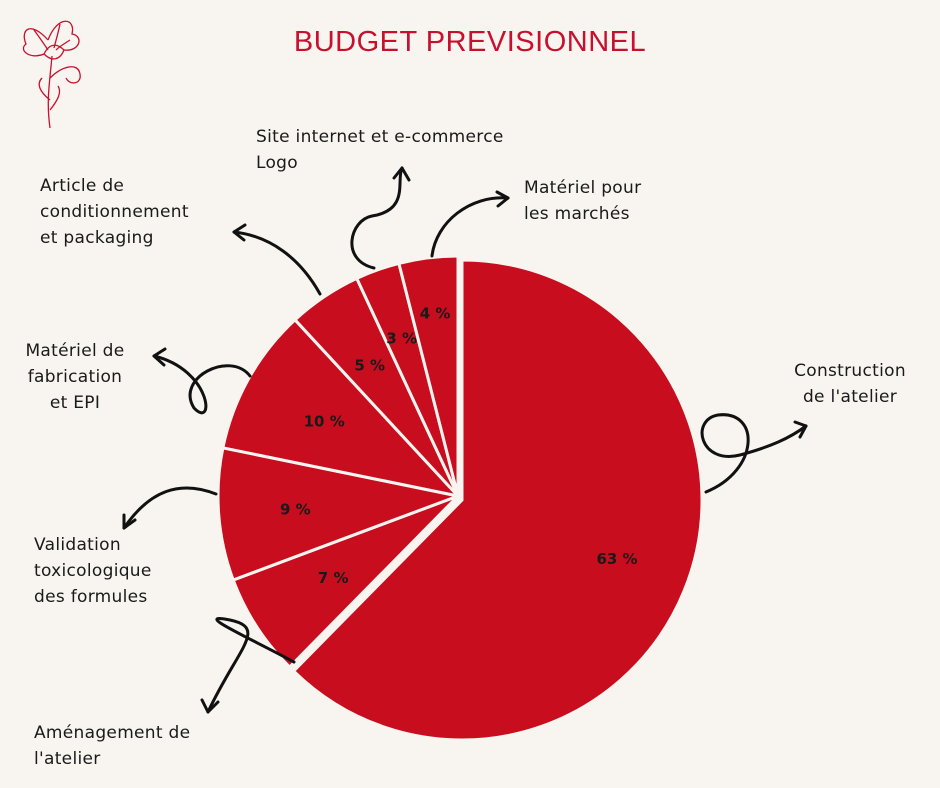 The width and height of the screenshot is (940, 788). What do you see at coordinates (277, 163) in the screenshot?
I see `category-label-line: Logo` at bounding box center [277, 163].